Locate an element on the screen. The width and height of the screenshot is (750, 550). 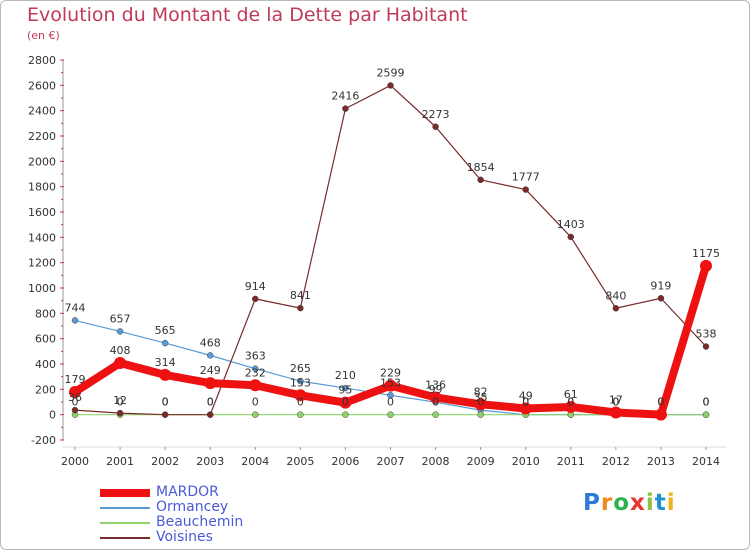
x-tick-label: 2001 is located at coordinates (120, 461).